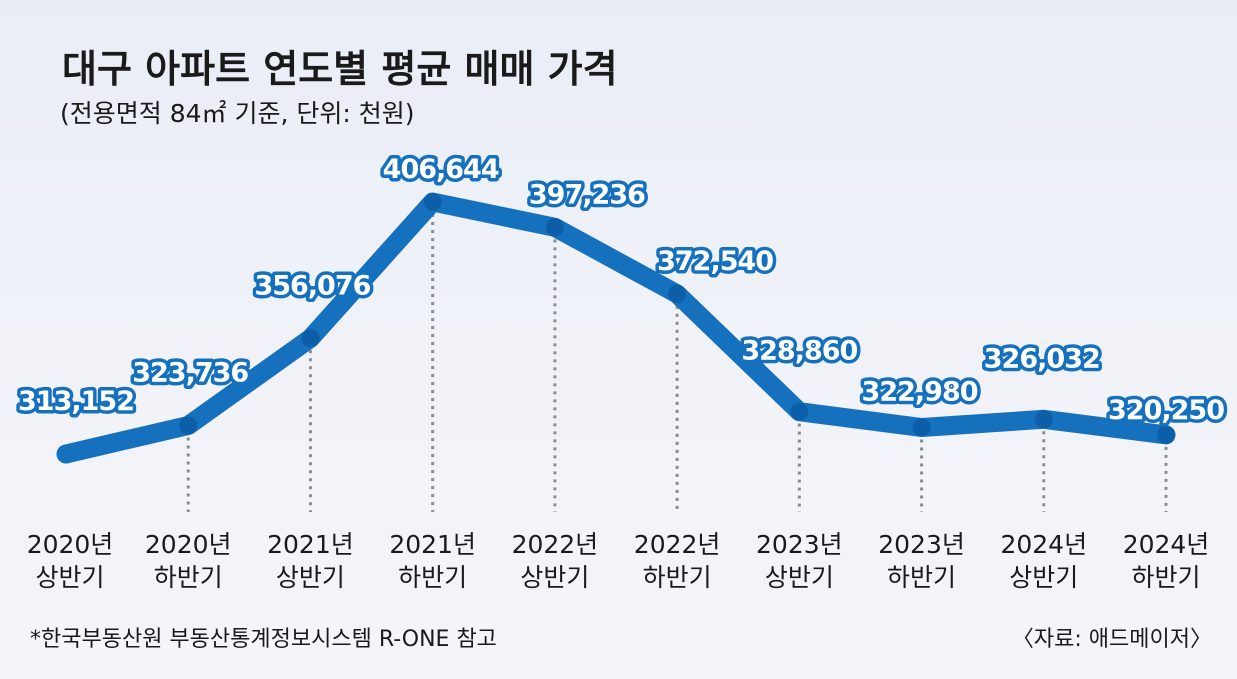 This screenshot has width=1237, height=679. I want to click on source-note: 〈자료: 애드메이저〉, so click(1112, 639).